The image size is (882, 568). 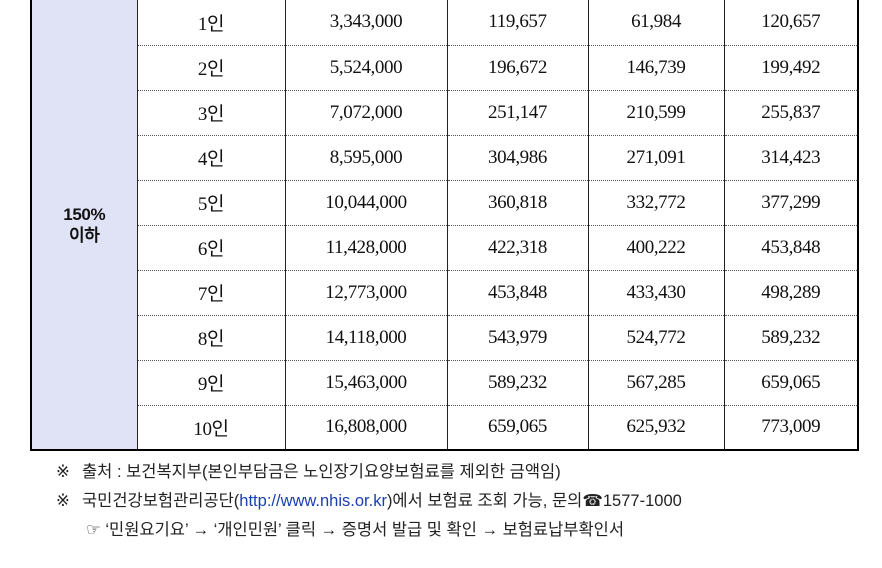 I want to click on table-row: 9인 15,463,000 589,232 567,285 659,065, so click(x=444, y=382).